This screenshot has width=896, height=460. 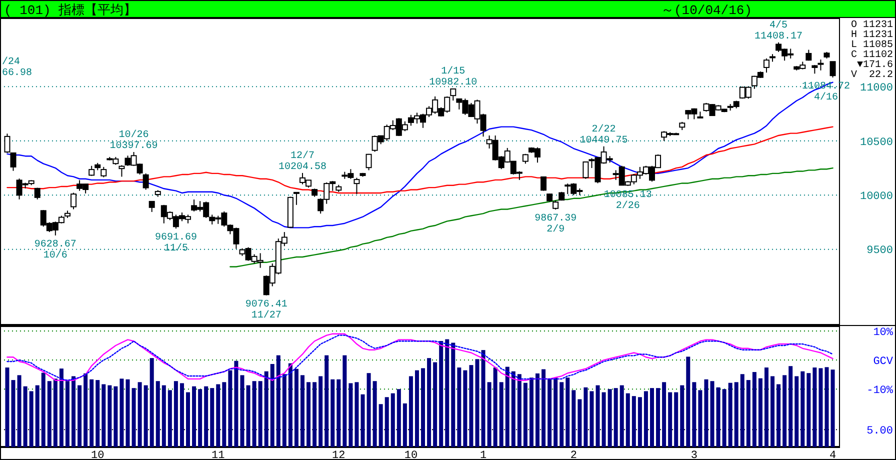 I want to click on x-tick-label: 1, so click(x=483, y=455).